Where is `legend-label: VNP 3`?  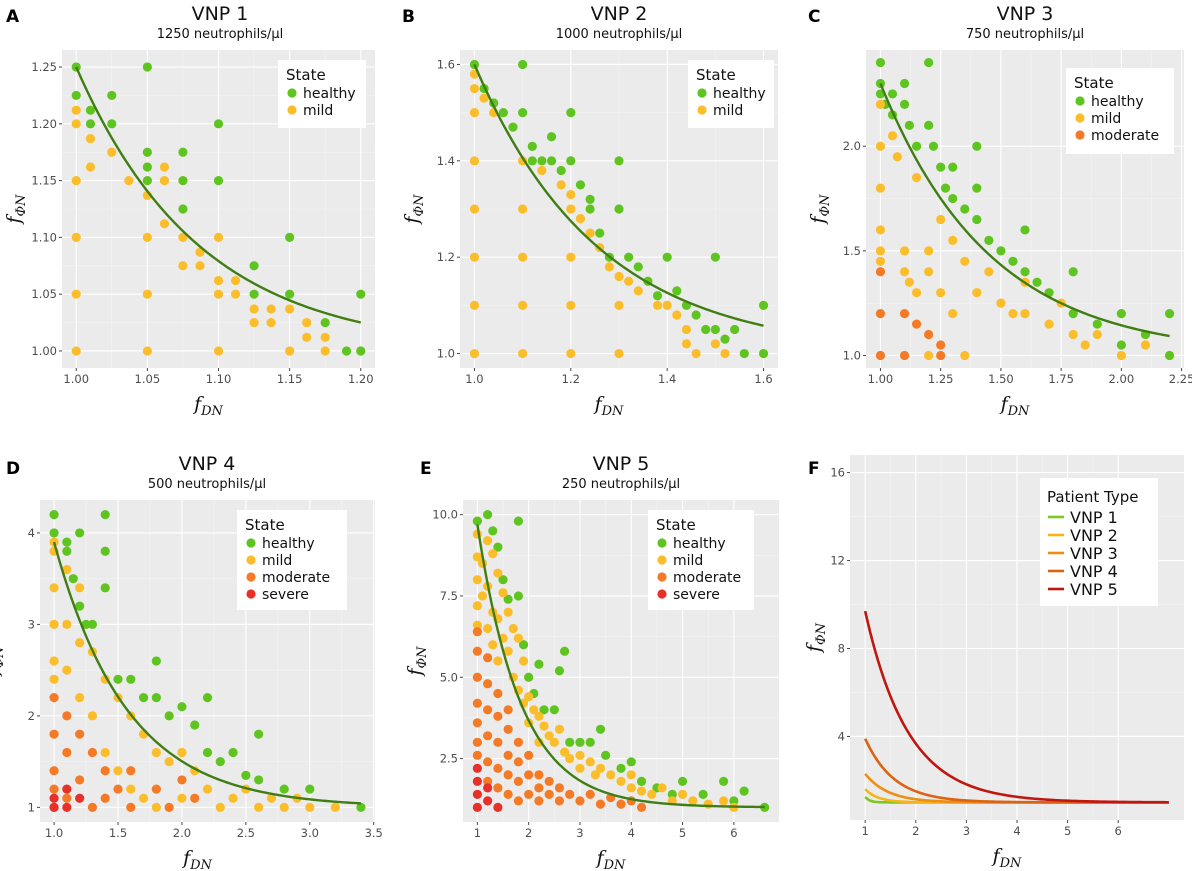
legend-label: VNP 3 is located at coordinates (1094, 553).